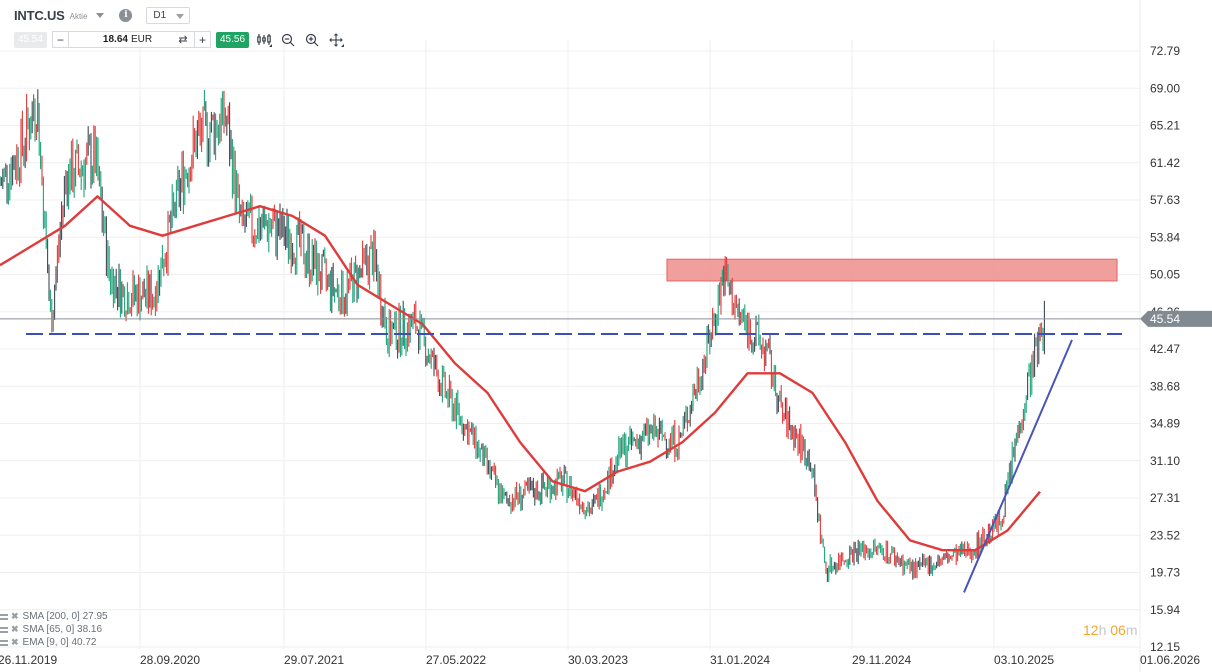 The height and width of the screenshot is (672, 1212). Describe the element at coordinates (126, 15) in the screenshot. I see `info-icon: i` at that location.